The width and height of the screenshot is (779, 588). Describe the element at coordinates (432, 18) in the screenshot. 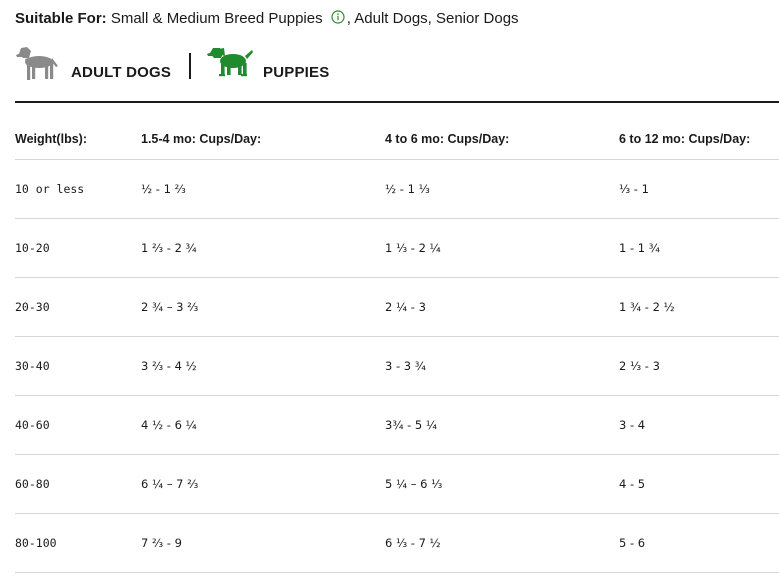

I see `suitable-for-rest: , Adult Dogs, Senior Dogs` at that location.